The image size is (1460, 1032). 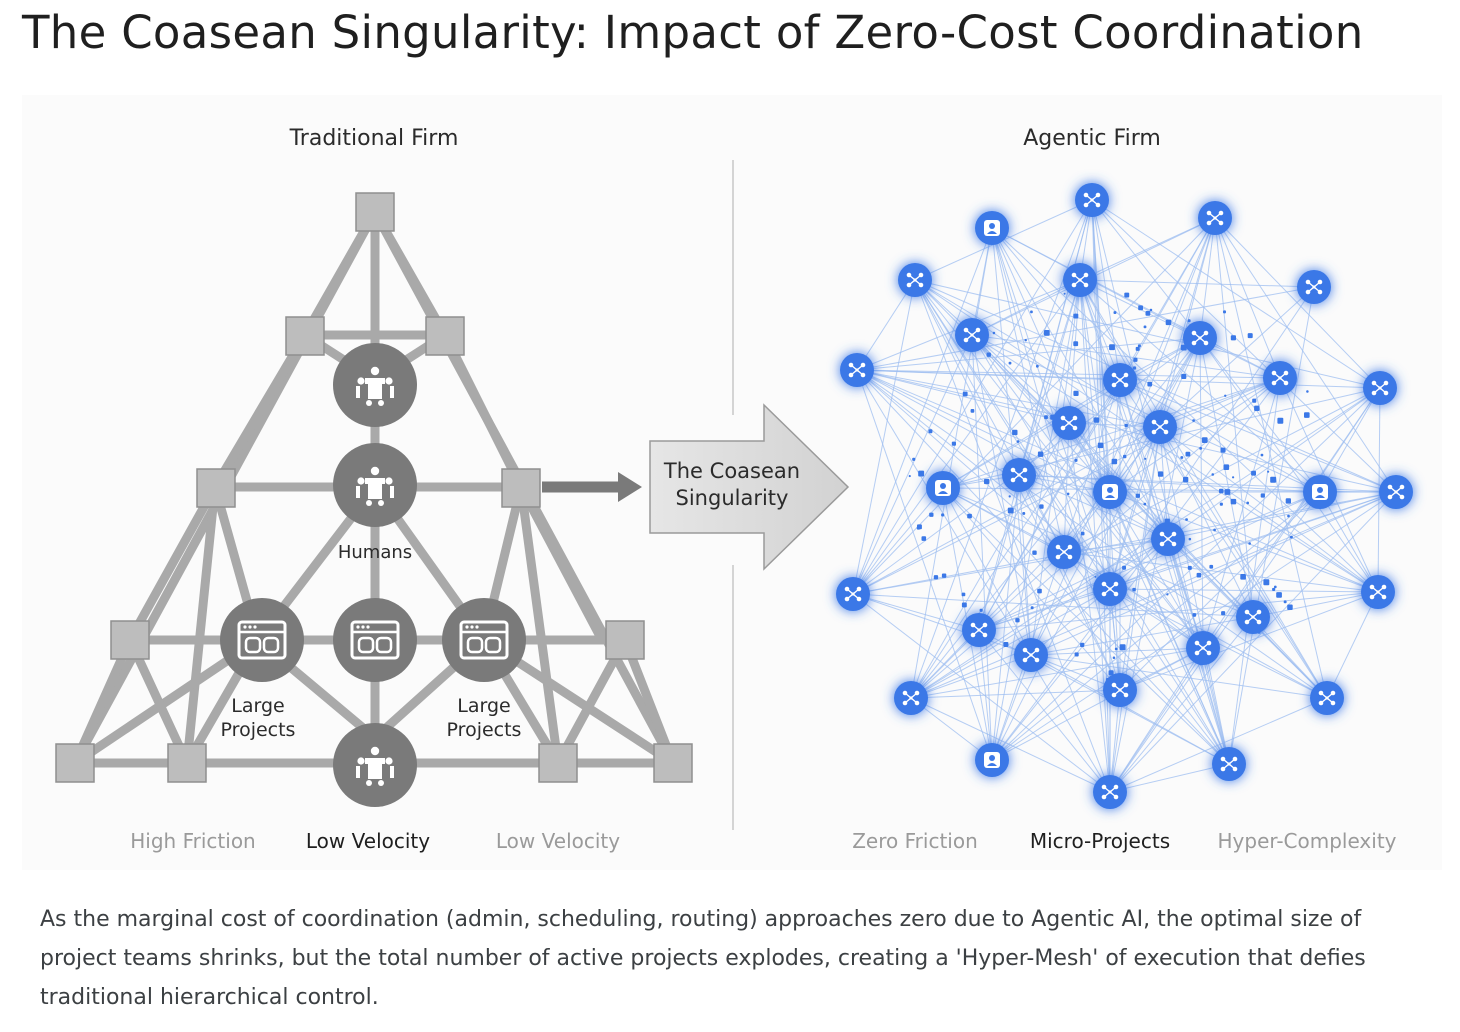 I want to click on project-node-center, so click(x=375, y=640).